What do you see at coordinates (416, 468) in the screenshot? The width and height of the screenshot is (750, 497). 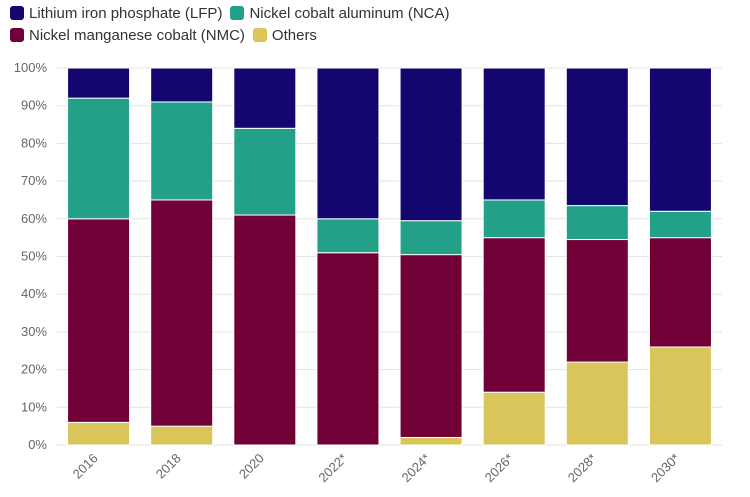 I see `x-tick-label-4: 2024*` at bounding box center [416, 468].